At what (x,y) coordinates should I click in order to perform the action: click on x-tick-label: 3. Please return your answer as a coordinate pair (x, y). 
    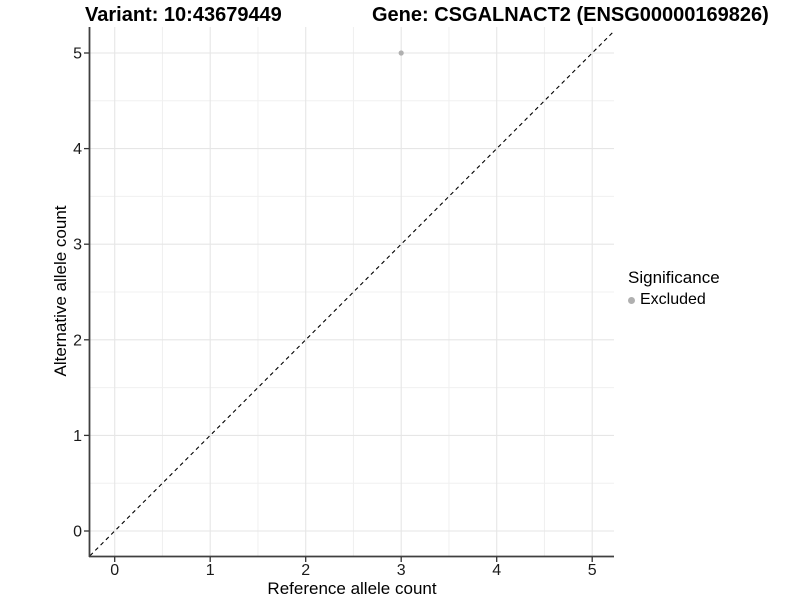
    Looking at the image, I should click on (401, 570).